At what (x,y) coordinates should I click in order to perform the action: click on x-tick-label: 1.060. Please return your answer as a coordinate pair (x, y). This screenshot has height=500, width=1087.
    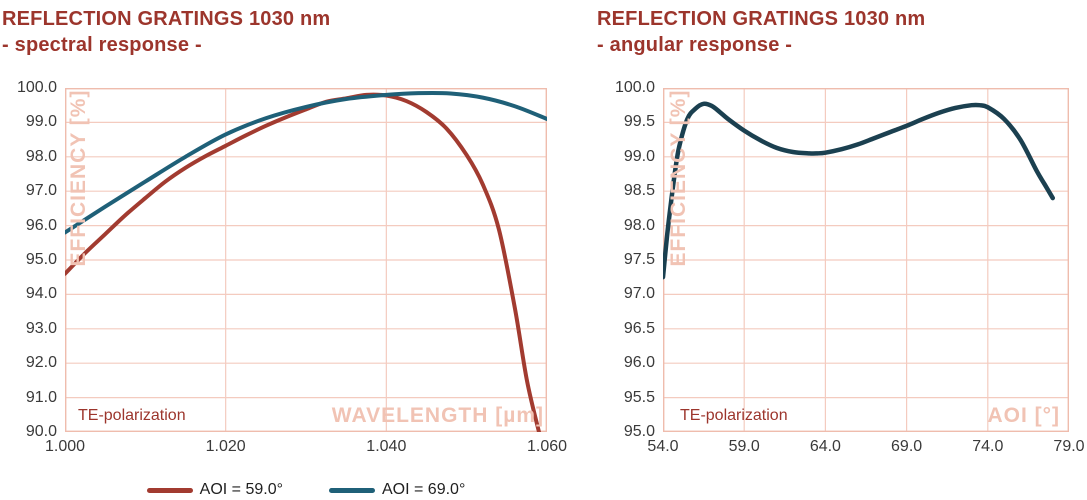
    Looking at the image, I should click on (547, 446).